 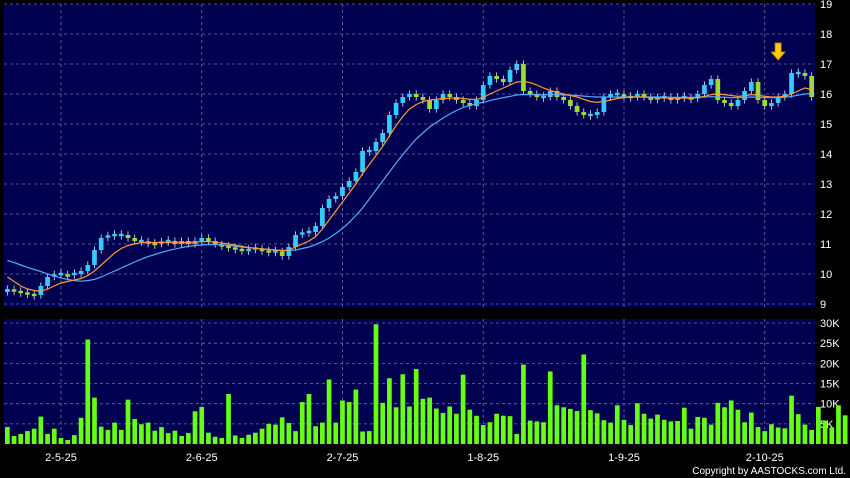 What do you see at coordinates (826, 215) in the screenshot?
I see `price-tick-label: 12` at bounding box center [826, 215].